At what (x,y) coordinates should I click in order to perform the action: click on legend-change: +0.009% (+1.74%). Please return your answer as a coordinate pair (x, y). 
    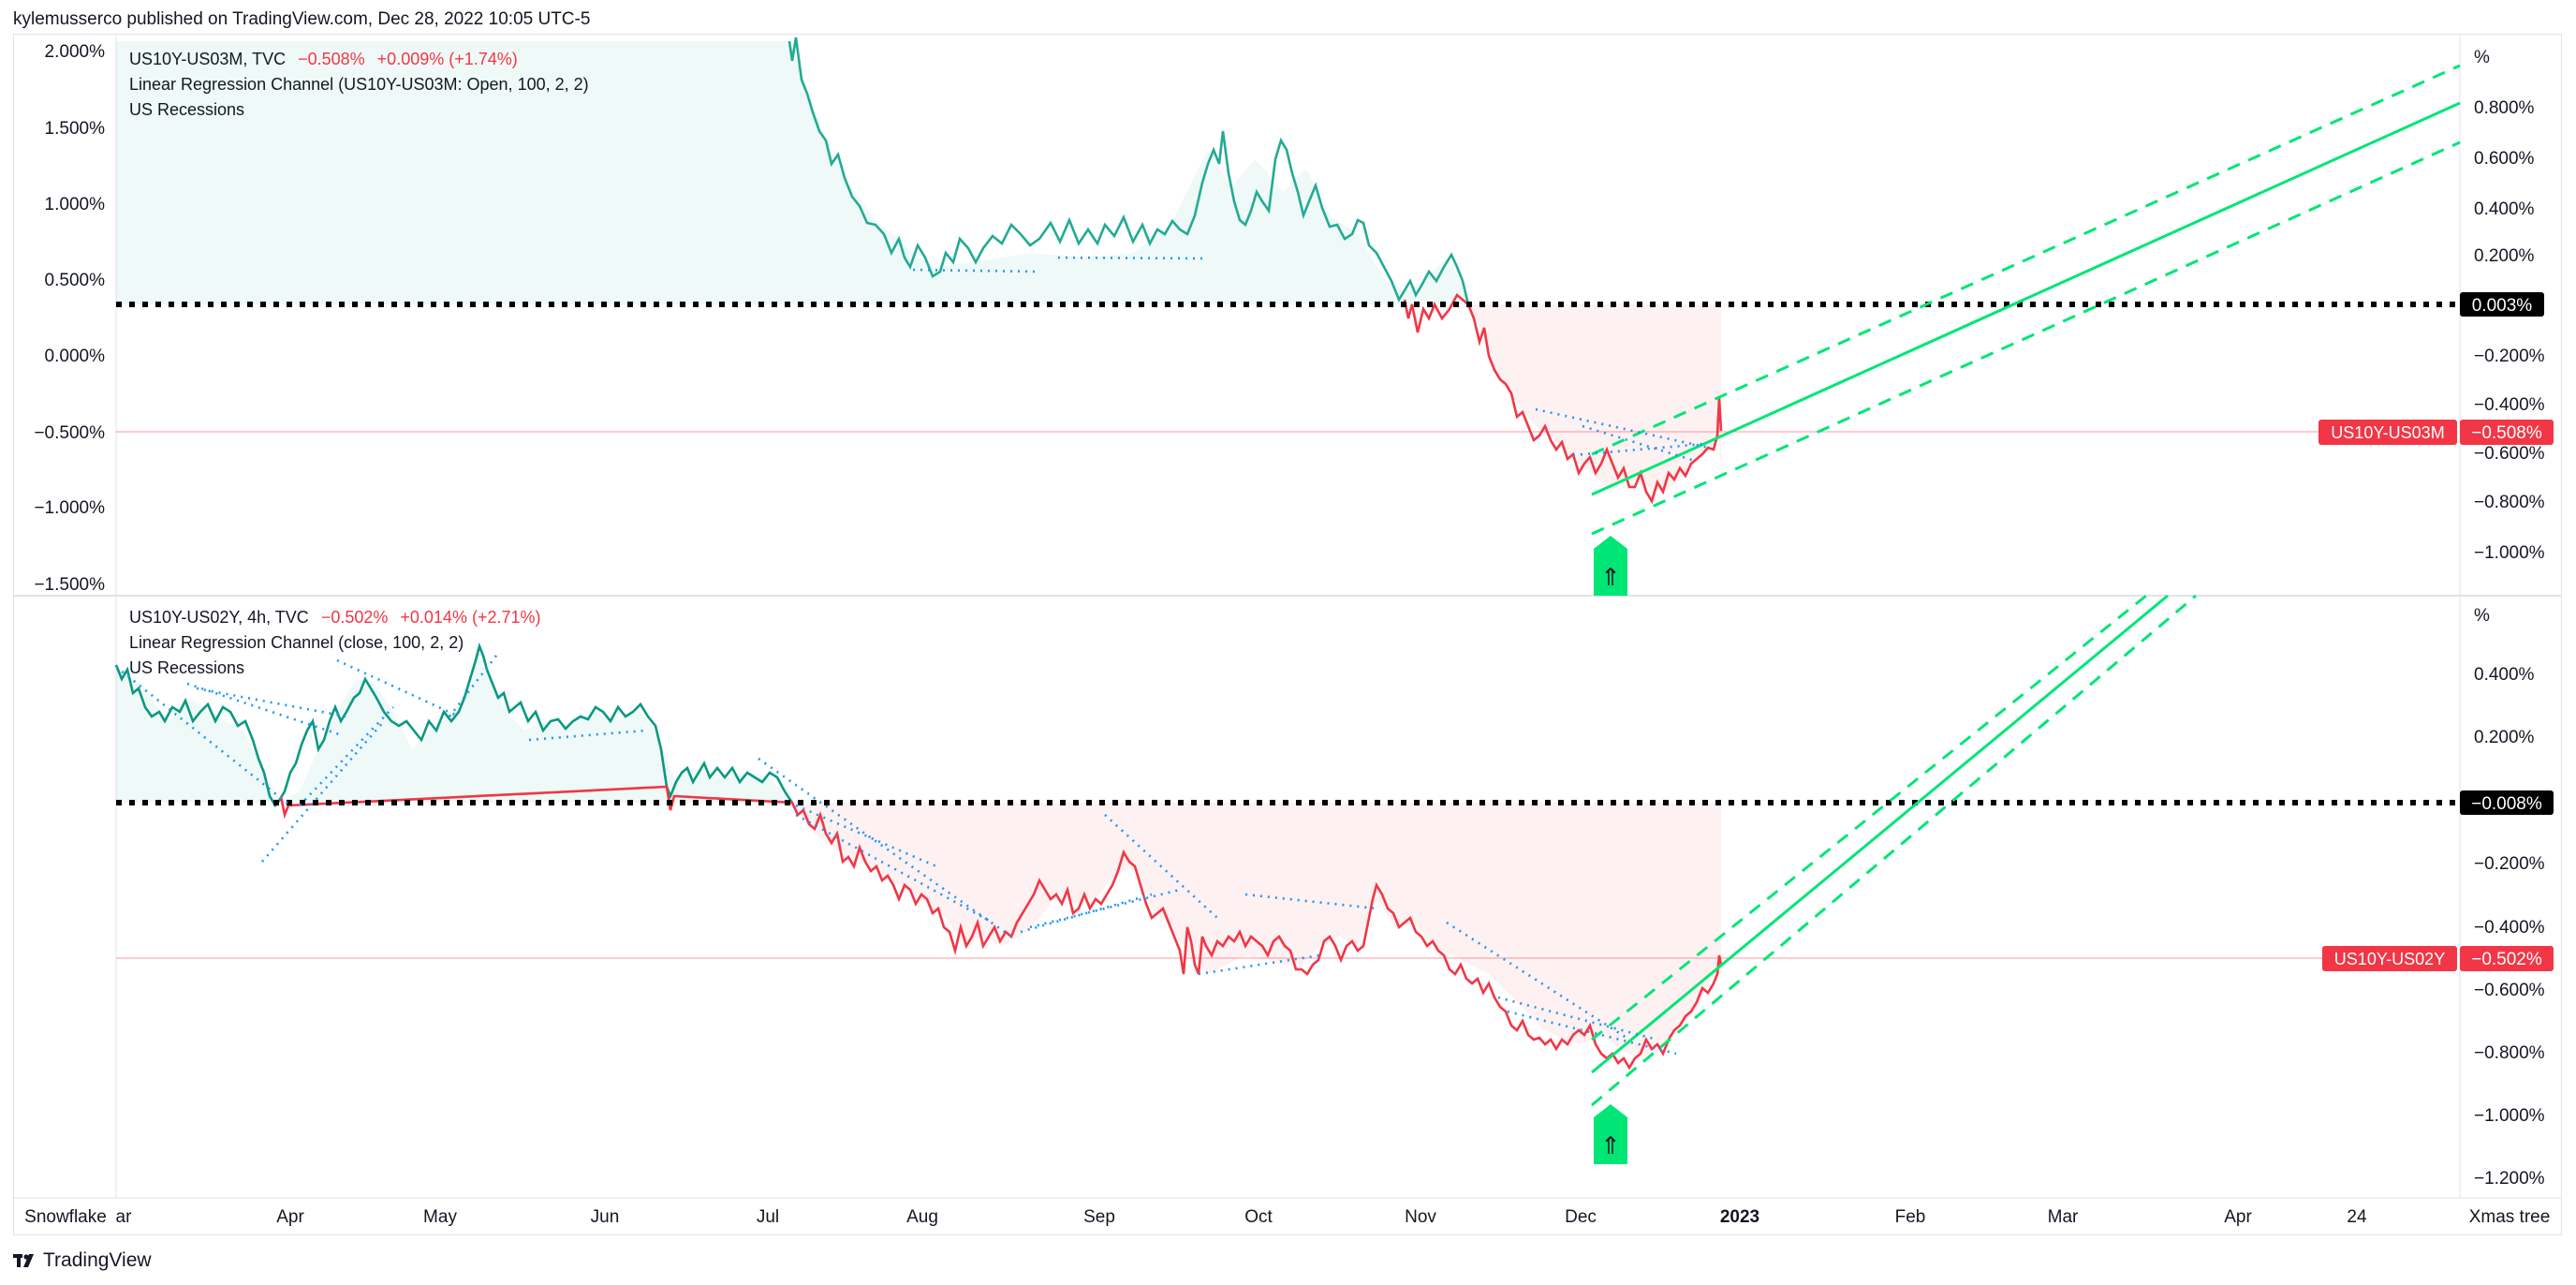
    Looking at the image, I should click on (447, 59).